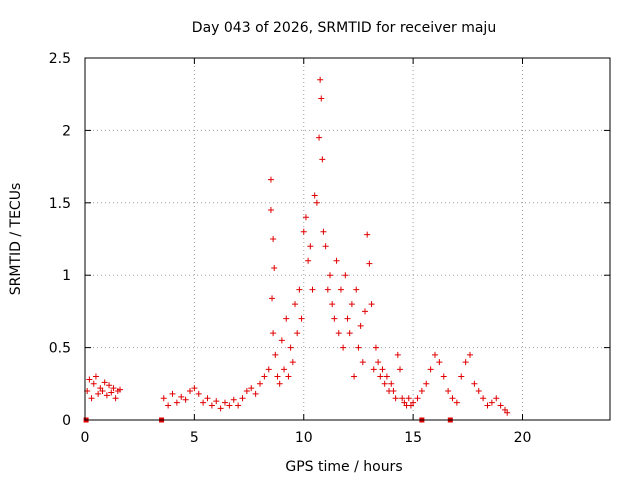 This screenshot has height=480, width=640. What do you see at coordinates (304, 438) in the screenshot?
I see `x-tick-label: 10` at bounding box center [304, 438].